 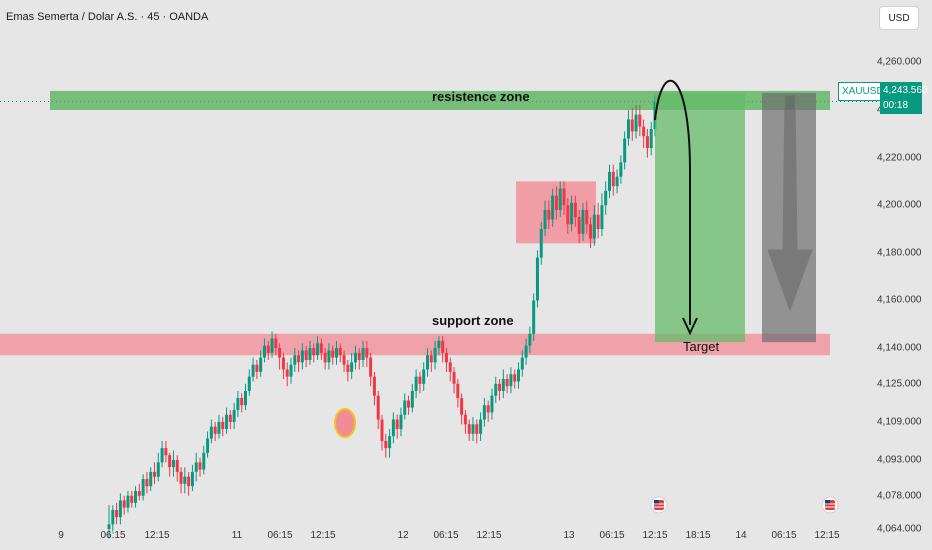 What do you see at coordinates (698, 535) in the screenshot?
I see `time-tick-label: 18:15` at bounding box center [698, 535].